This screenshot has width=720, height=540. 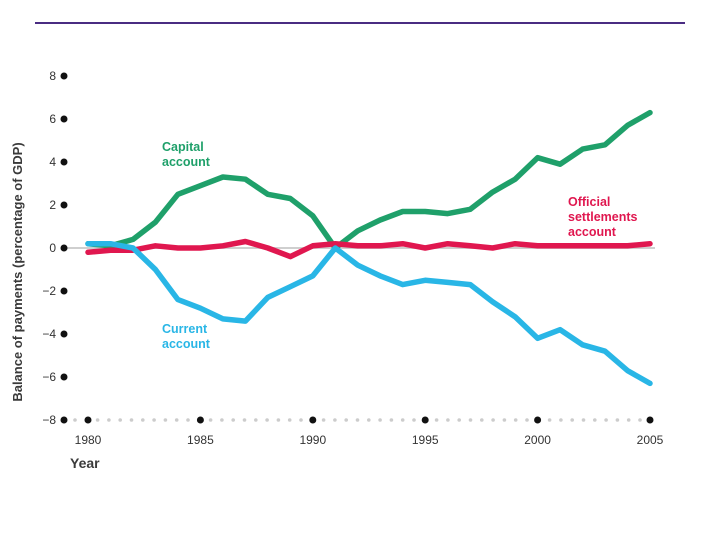 What do you see at coordinates (49, 420) in the screenshot?
I see `y-tick-label: −8` at bounding box center [49, 420].